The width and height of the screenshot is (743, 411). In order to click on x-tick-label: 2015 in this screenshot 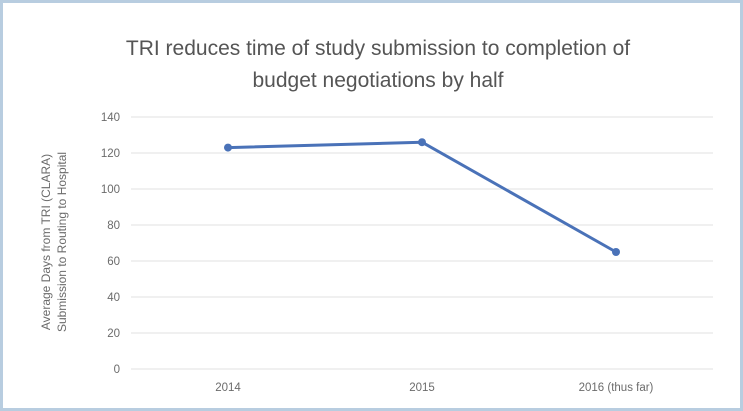, I will do `click(422, 388)`.